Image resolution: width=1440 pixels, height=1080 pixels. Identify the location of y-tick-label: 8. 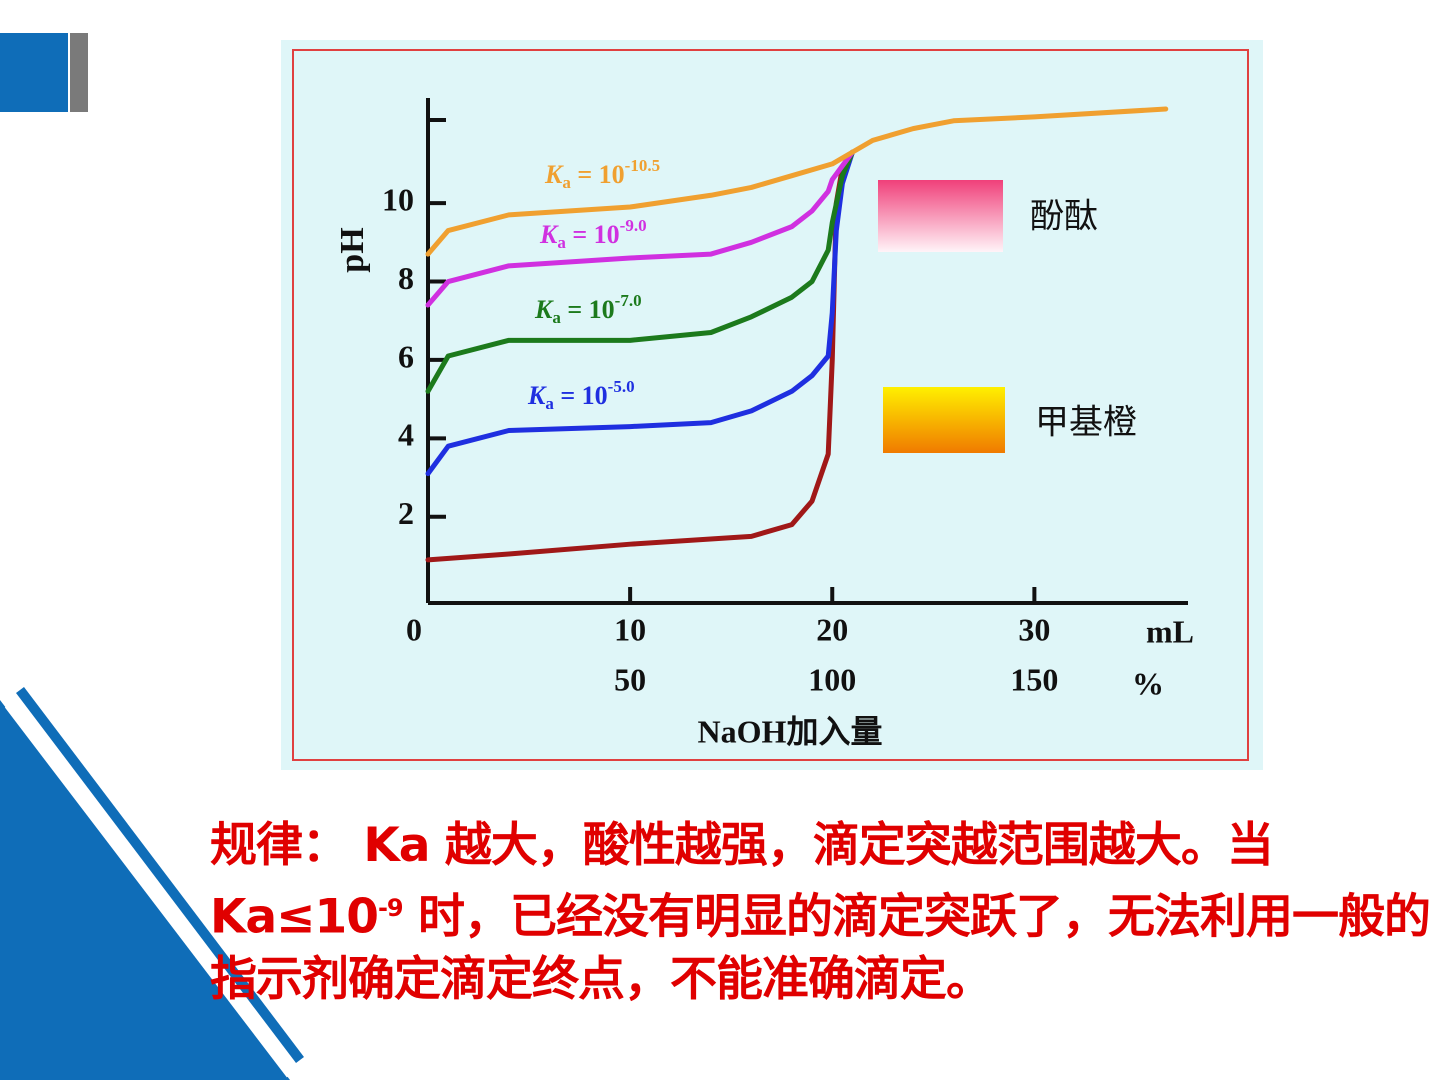
(406, 278).